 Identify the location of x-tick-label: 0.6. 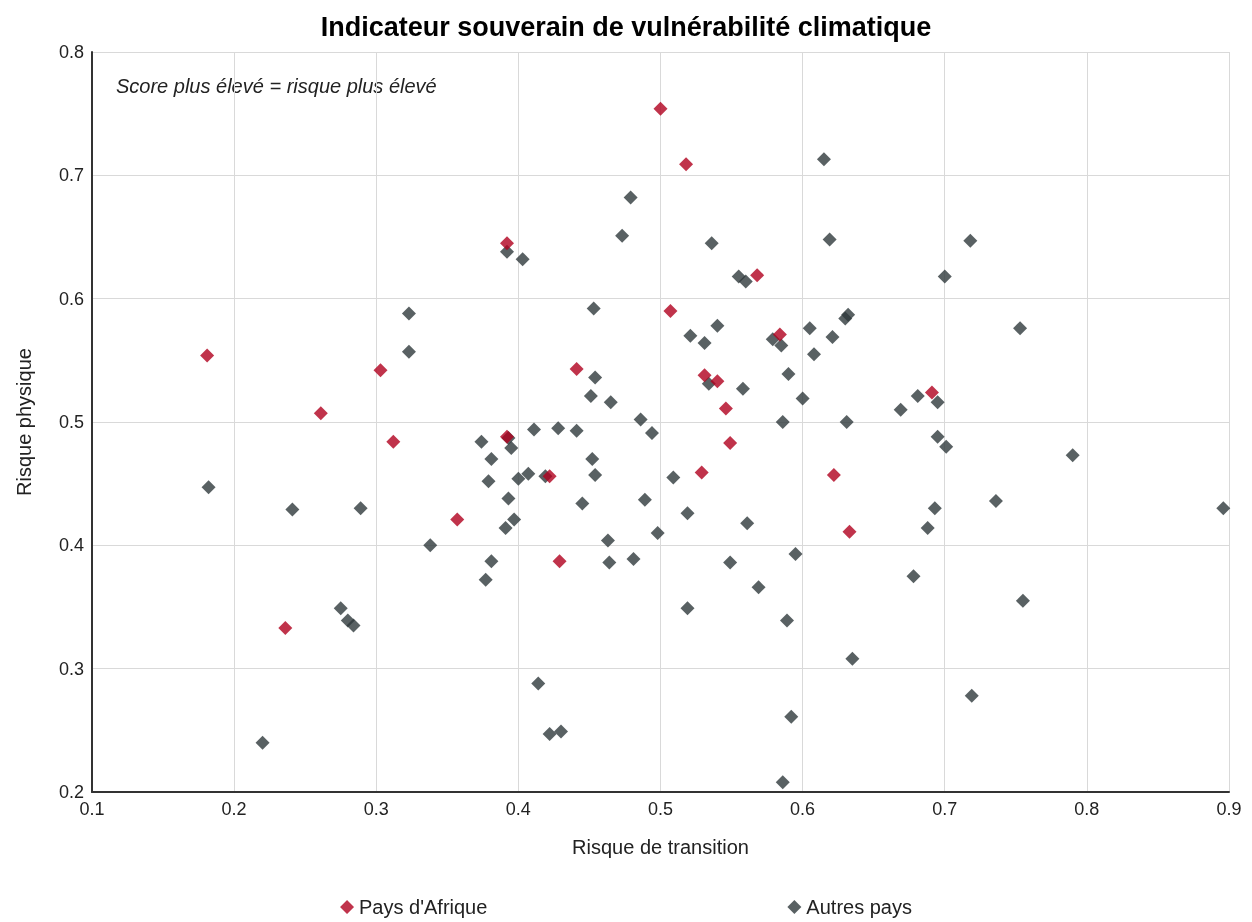
(803, 809).